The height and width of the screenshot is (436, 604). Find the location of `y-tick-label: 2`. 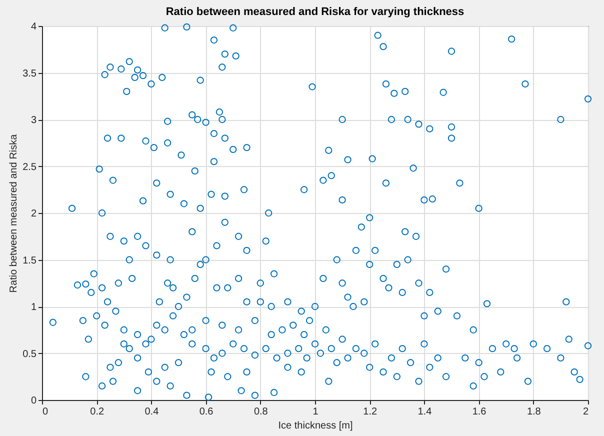

y-tick-label: 2 is located at coordinates (33, 214).